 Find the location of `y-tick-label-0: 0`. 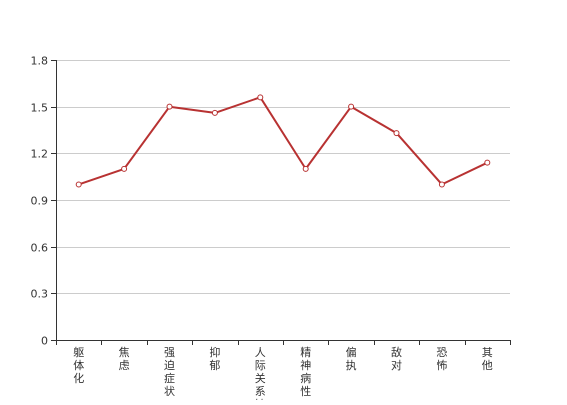

y-tick-label-0: 0 is located at coordinates (44, 341).